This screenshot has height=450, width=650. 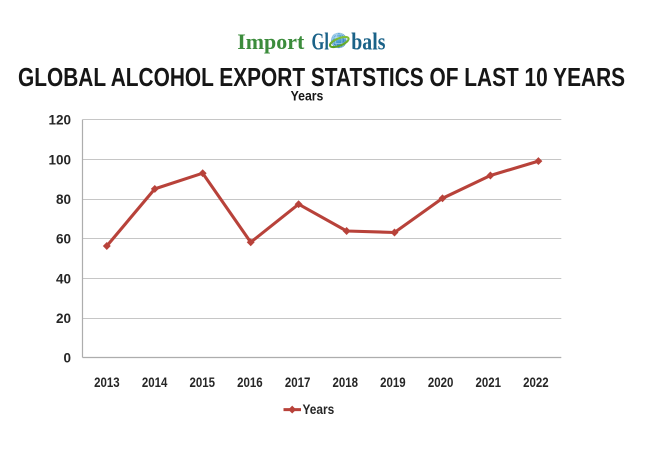 I want to click on svg-text: 60, so click(x=63, y=239).